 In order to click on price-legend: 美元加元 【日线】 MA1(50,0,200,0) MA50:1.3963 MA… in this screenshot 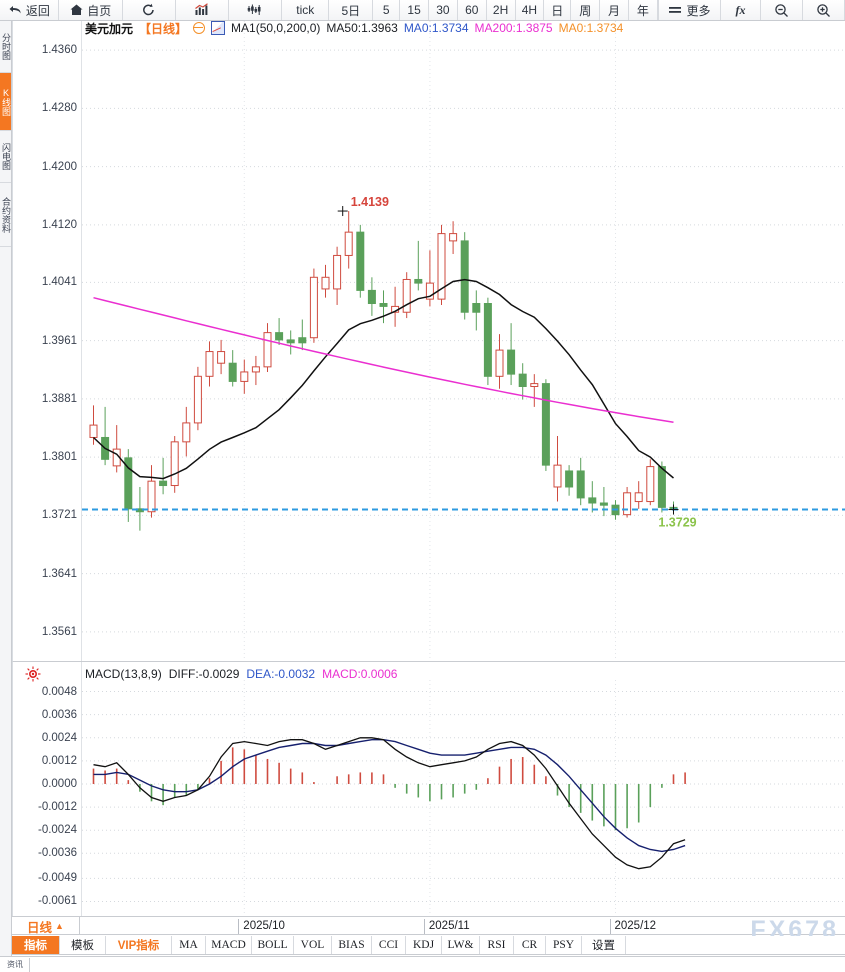, I will do `click(354, 28)`.